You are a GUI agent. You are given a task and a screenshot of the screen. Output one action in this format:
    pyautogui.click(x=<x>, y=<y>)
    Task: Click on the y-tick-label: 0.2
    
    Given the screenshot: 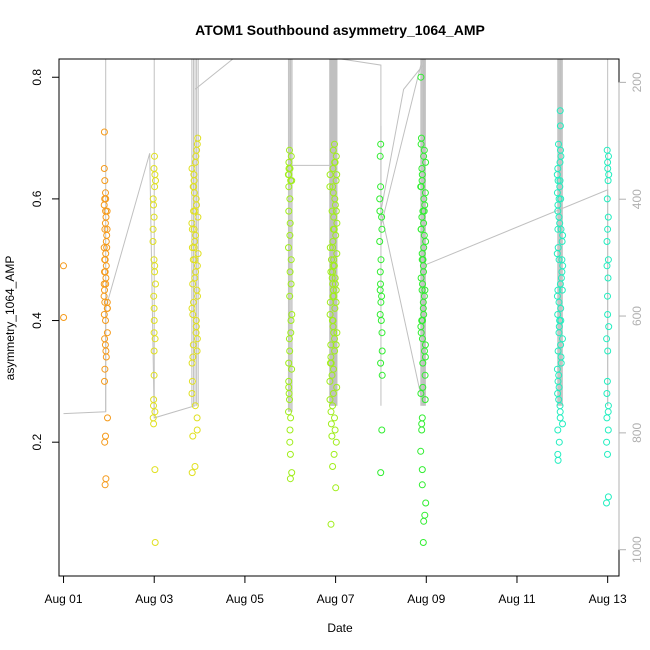 What is the action you would take?
    pyautogui.click(x=37, y=442)
    